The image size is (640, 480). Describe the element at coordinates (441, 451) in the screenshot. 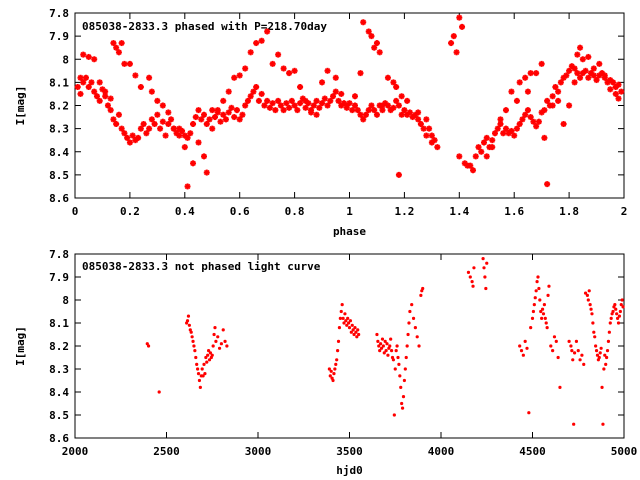

I see `unphased-x-tick-label: 4000` at that location.